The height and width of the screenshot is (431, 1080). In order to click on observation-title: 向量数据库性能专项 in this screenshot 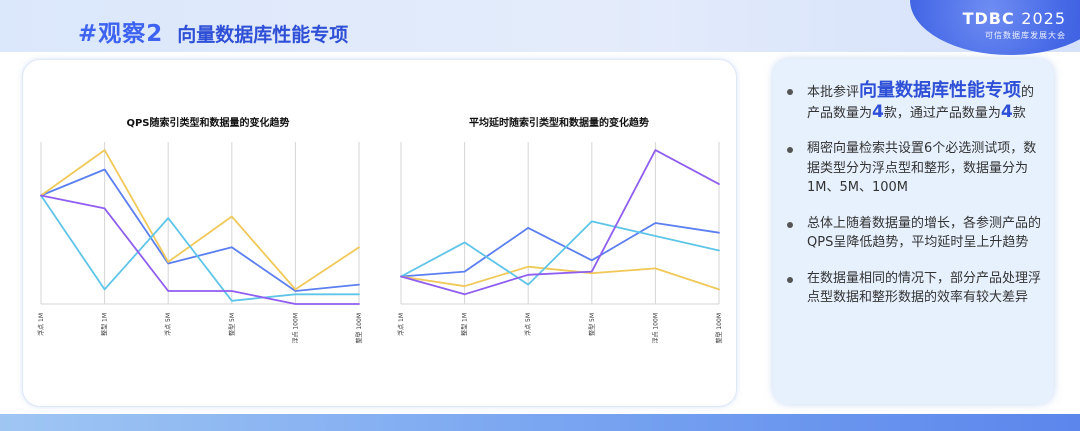, I will do `click(263, 35)`.